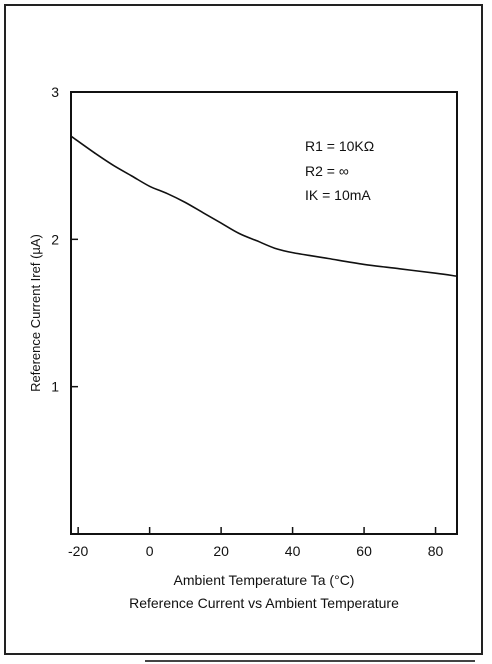 The height and width of the screenshot is (664, 492). What do you see at coordinates (221, 551) in the screenshot?
I see `x-tick-label: 20` at bounding box center [221, 551].